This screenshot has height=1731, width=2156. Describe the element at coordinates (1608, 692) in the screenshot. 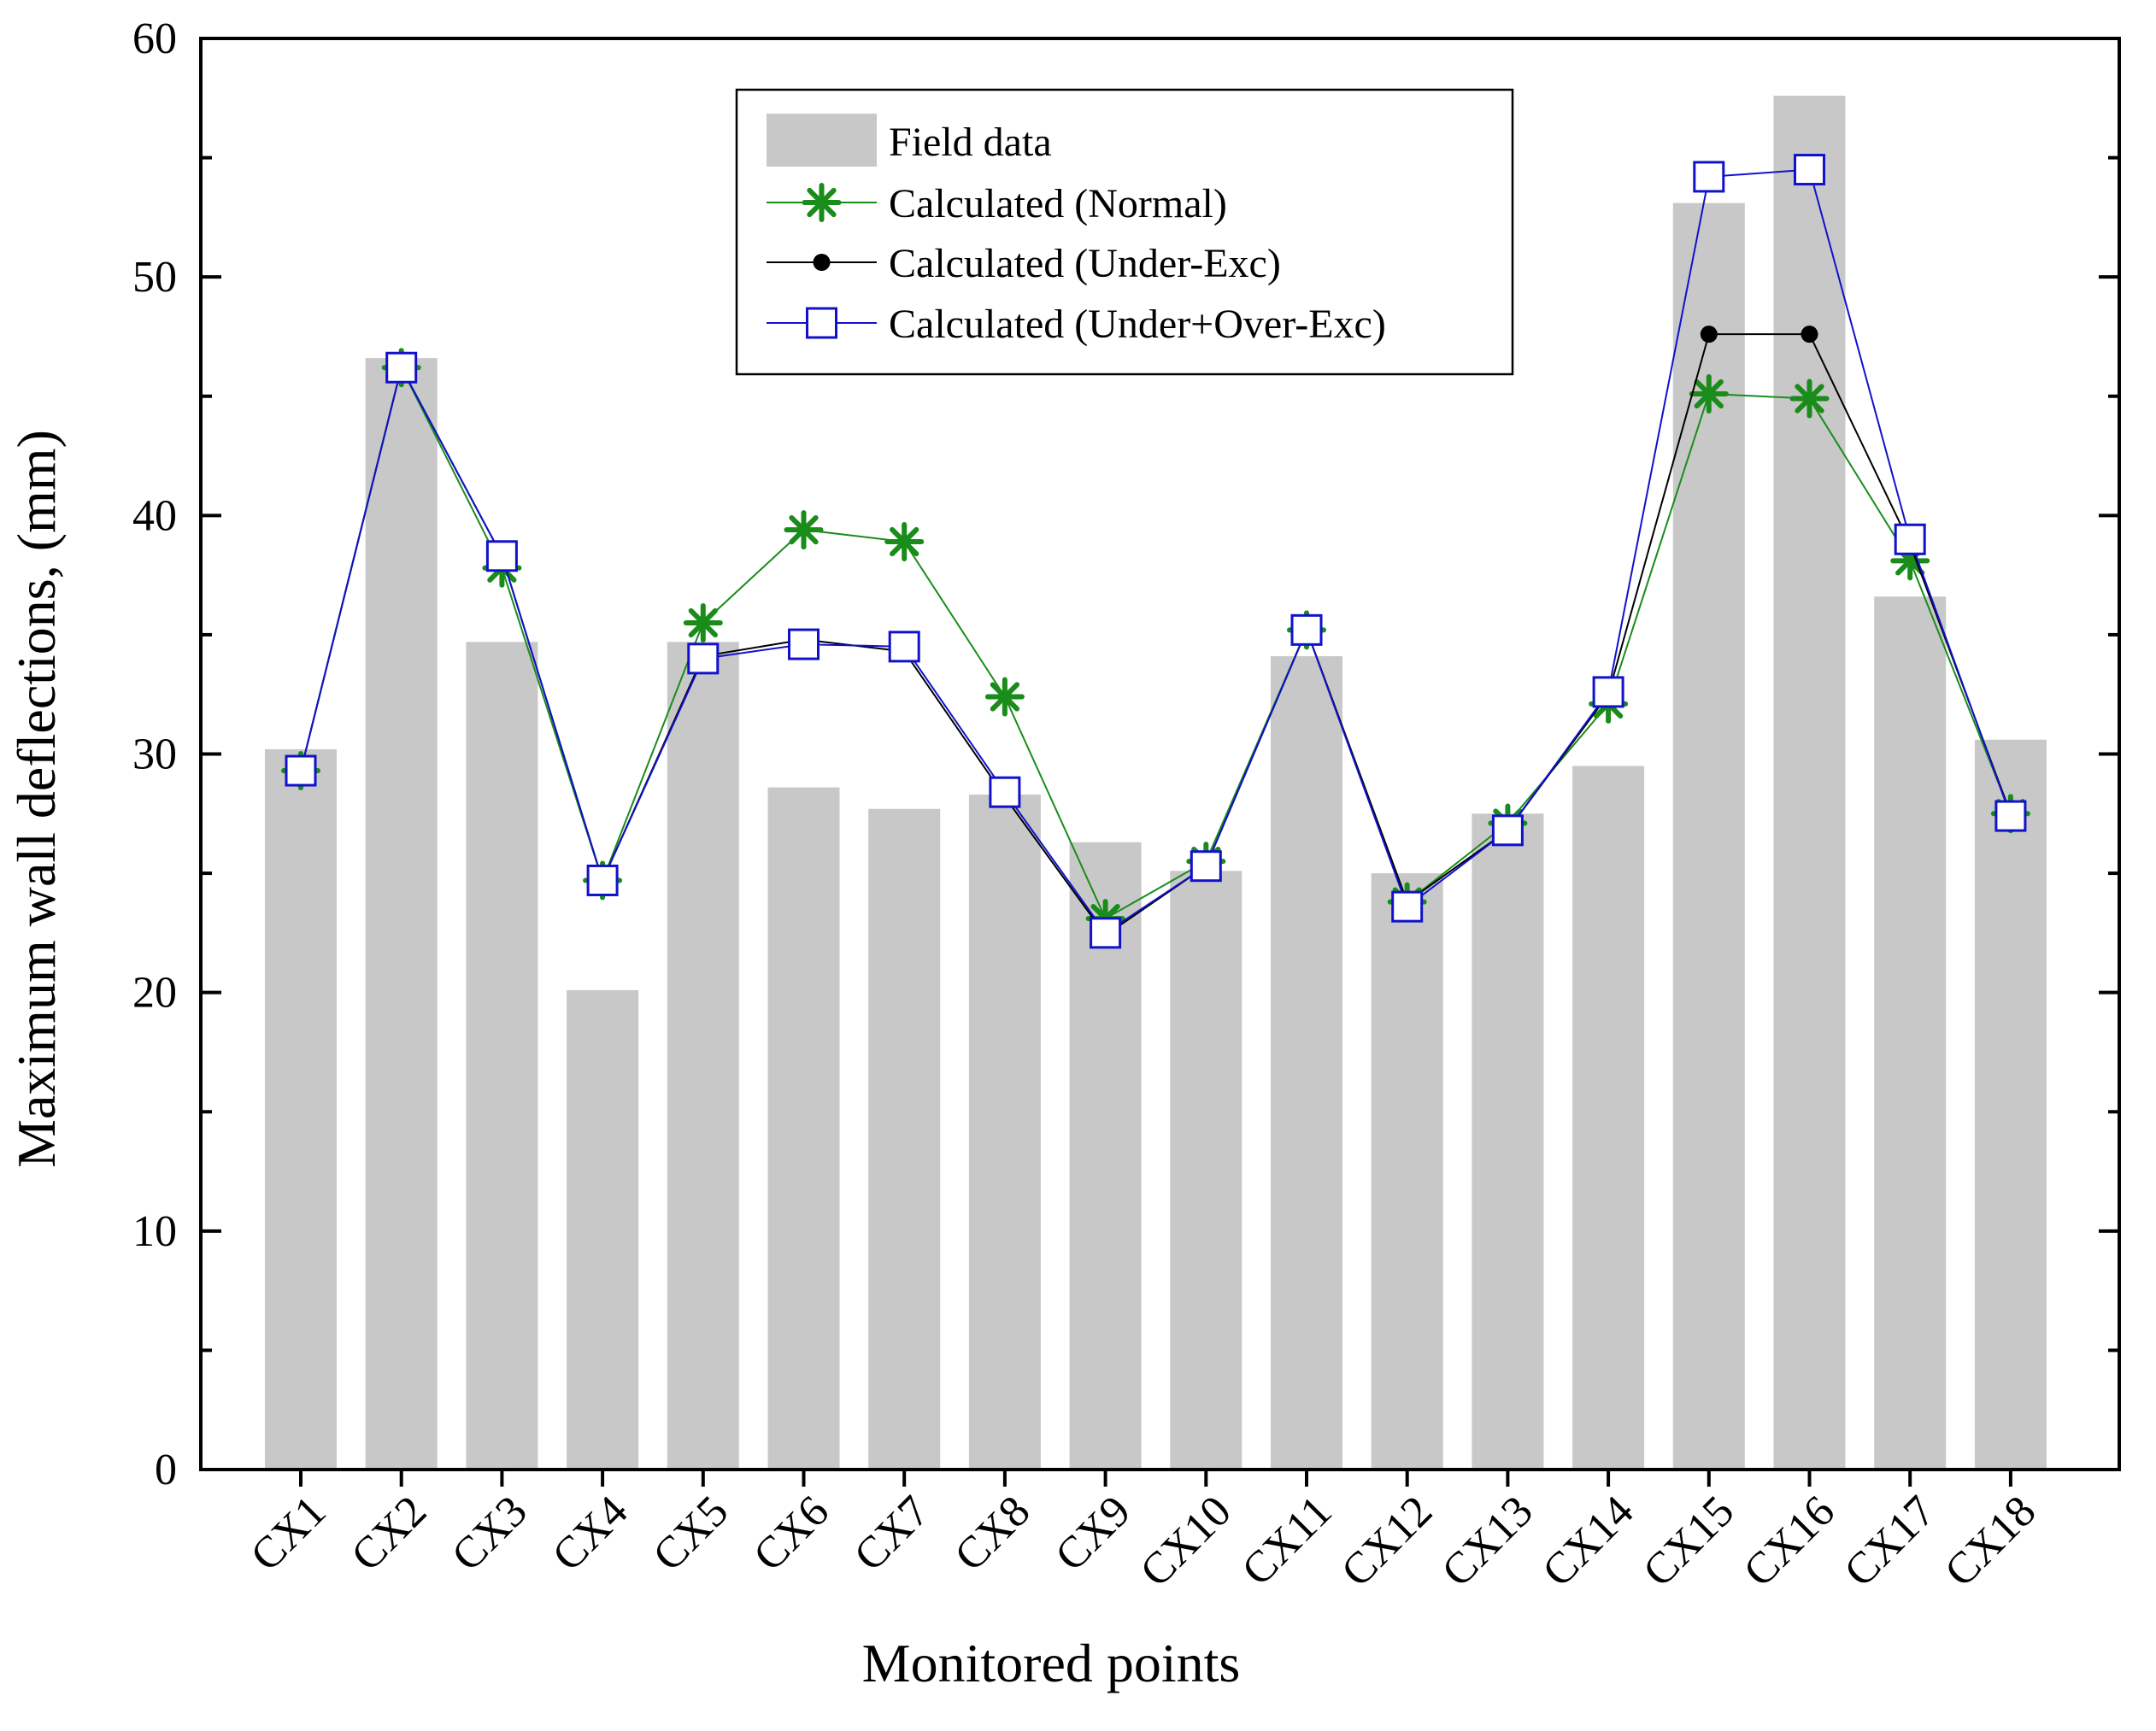

I see `point-calculated-under-over-exc-cx14` at that location.